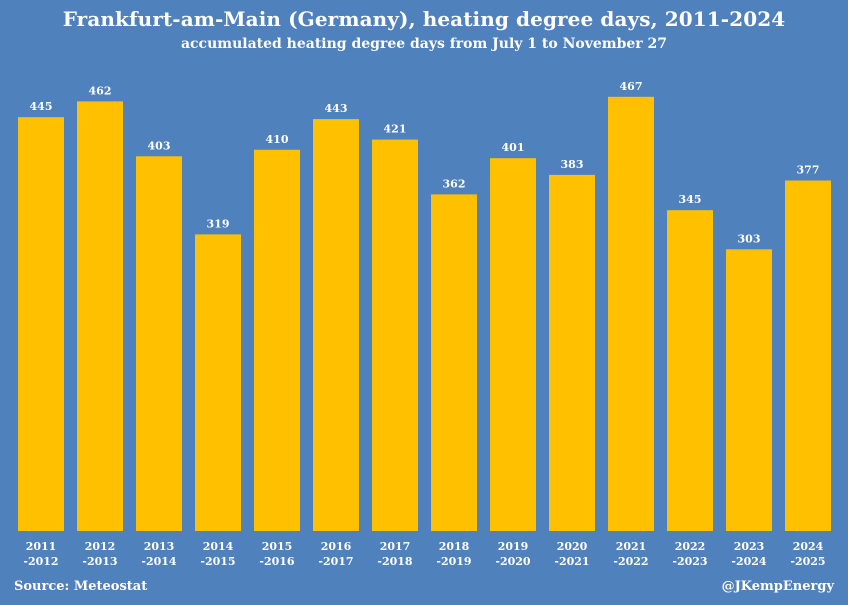 The height and width of the screenshot is (605, 848). What do you see at coordinates (99, 554) in the screenshot?
I see `x-tick-label-2012: 2012 -2013` at bounding box center [99, 554].